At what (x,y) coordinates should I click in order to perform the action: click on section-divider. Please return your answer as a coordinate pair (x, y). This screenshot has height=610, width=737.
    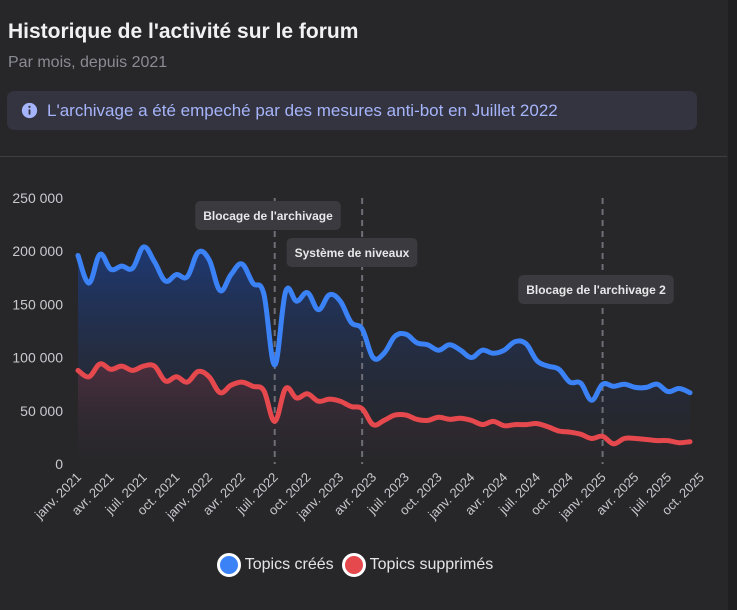
    Looking at the image, I should click on (363, 156).